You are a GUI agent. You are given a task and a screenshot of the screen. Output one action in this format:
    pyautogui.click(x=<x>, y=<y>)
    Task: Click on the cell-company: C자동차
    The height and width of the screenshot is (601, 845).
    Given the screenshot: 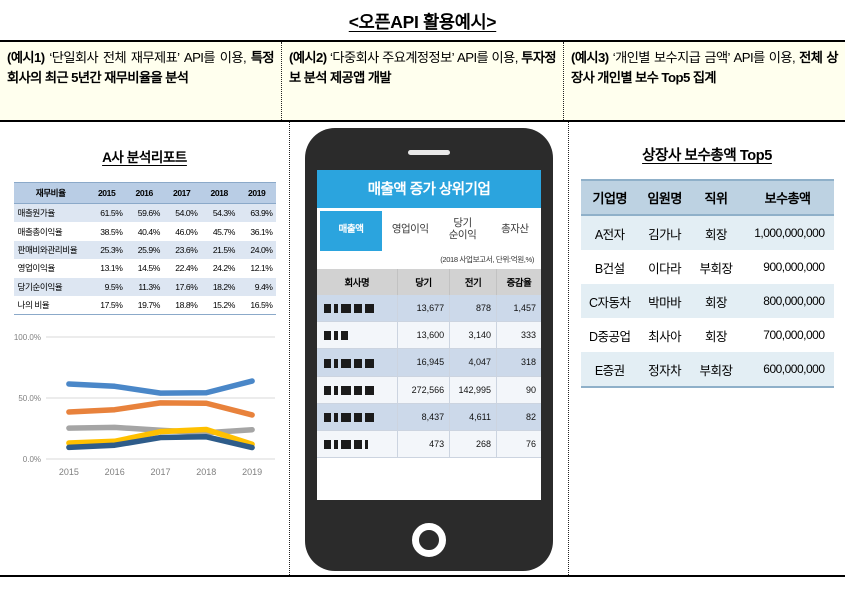 What is the action you would take?
    pyautogui.click(x=609, y=301)
    